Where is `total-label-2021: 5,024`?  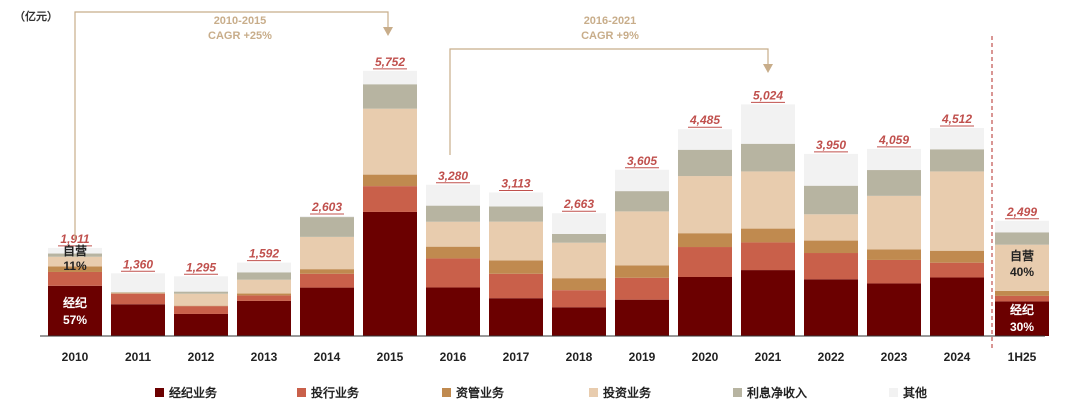
total-label-2021: 5,024 is located at coordinates (768, 95).